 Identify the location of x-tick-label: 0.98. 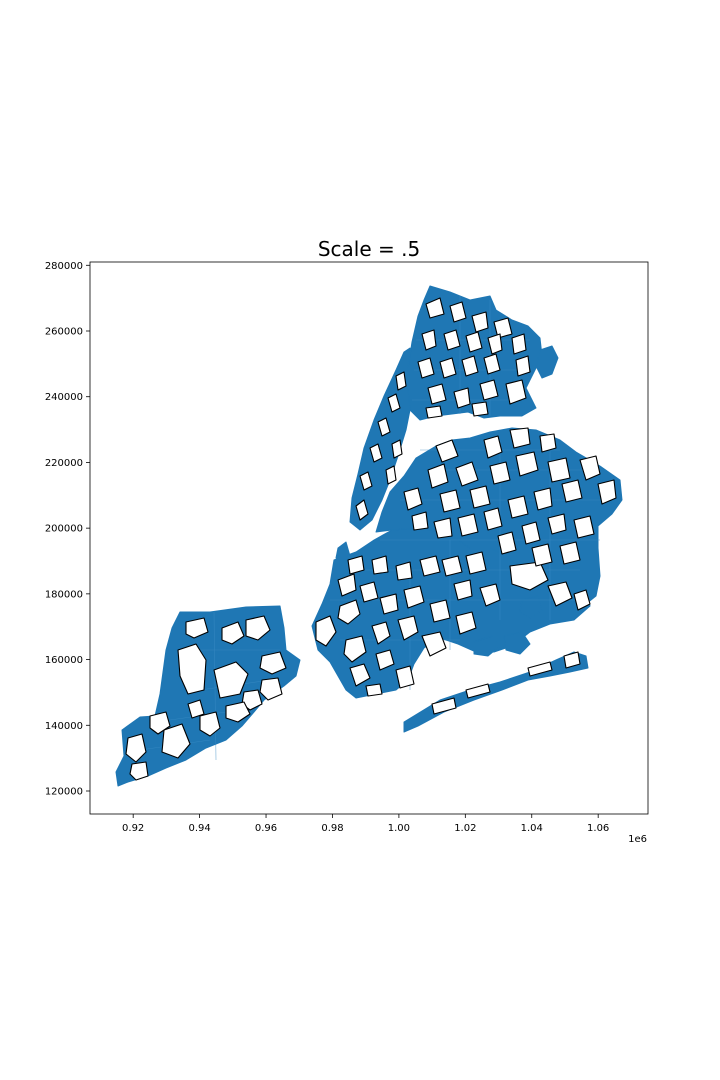
(332, 828).